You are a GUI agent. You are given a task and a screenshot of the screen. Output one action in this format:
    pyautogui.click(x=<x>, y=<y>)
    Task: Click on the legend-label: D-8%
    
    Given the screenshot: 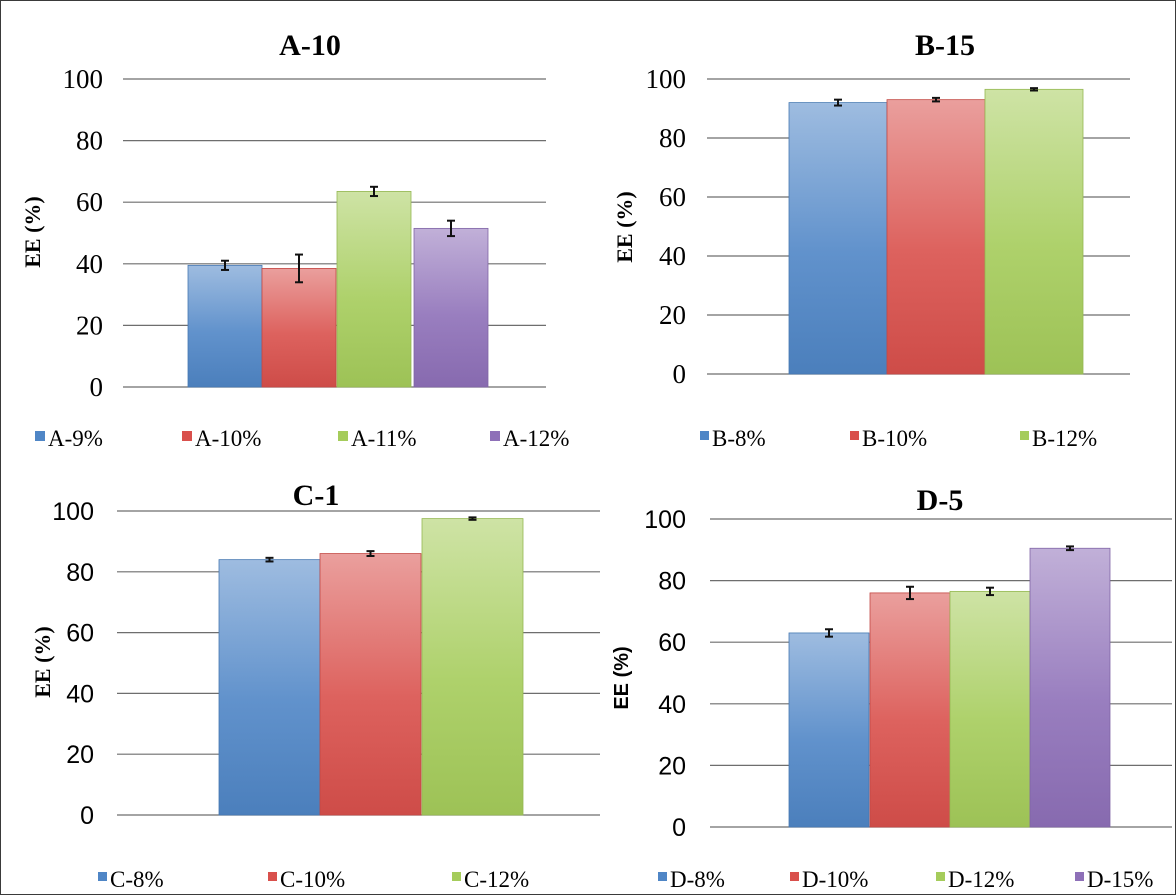 What is the action you would take?
    pyautogui.click(x=697, y=879)
    